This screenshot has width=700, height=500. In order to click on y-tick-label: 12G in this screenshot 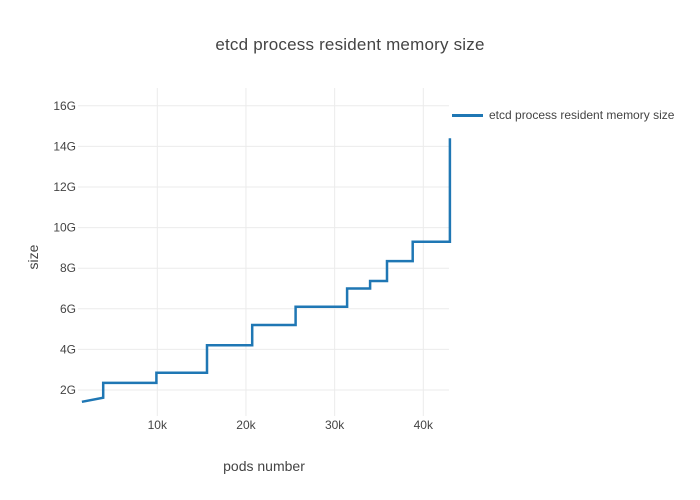, I will do `click(64, 187)`.